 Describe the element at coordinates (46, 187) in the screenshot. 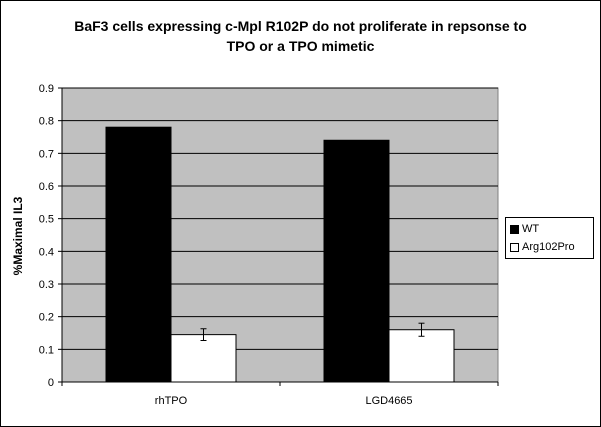

I see `y-tick-label-6: 0.6` at that location.